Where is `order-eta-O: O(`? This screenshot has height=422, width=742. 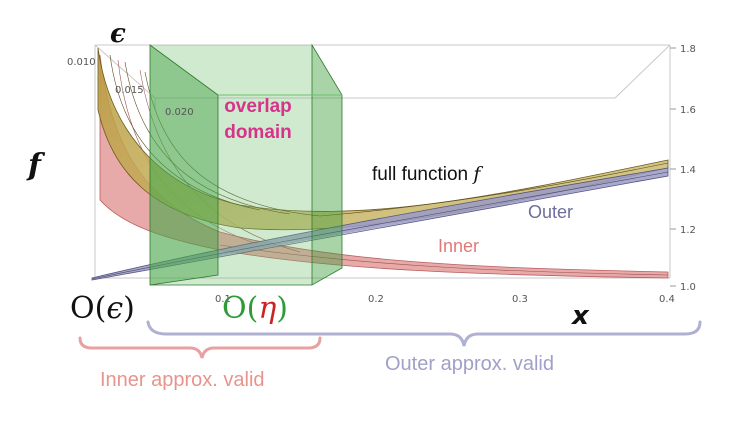 order-eta-O: O( is located at coordinates (240, 308).